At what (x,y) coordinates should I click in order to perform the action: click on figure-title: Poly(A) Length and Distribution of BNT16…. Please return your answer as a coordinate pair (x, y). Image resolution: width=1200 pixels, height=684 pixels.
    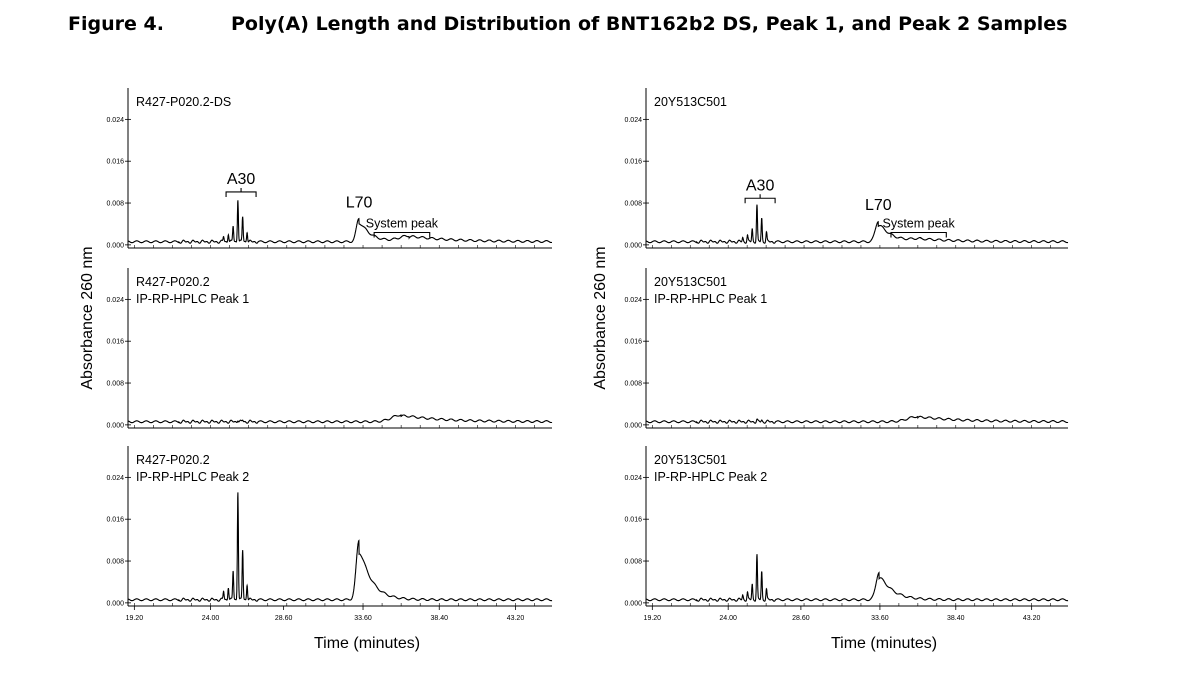
    Looking at the image, I should click on (649, 24).